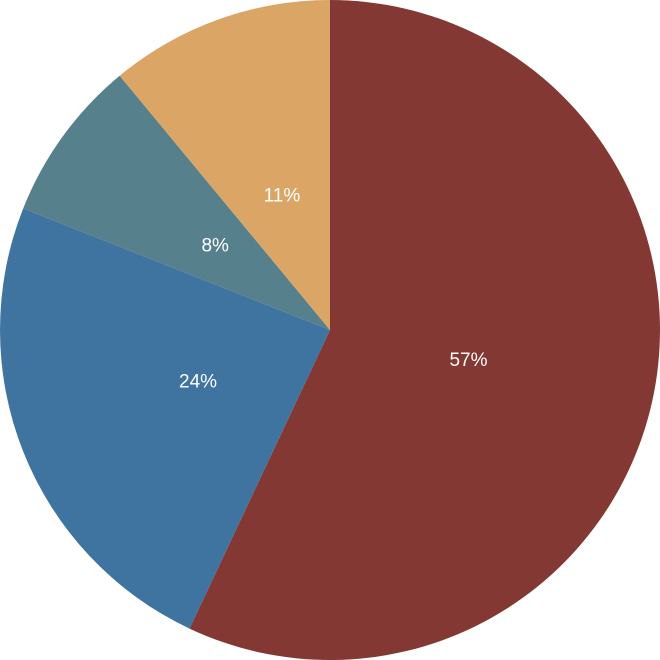 The width and height of the screenshot is (660, 660). Describe the element at coordinates (282, 196) in the screenshot. I see `slice-label: 11%` at that location.